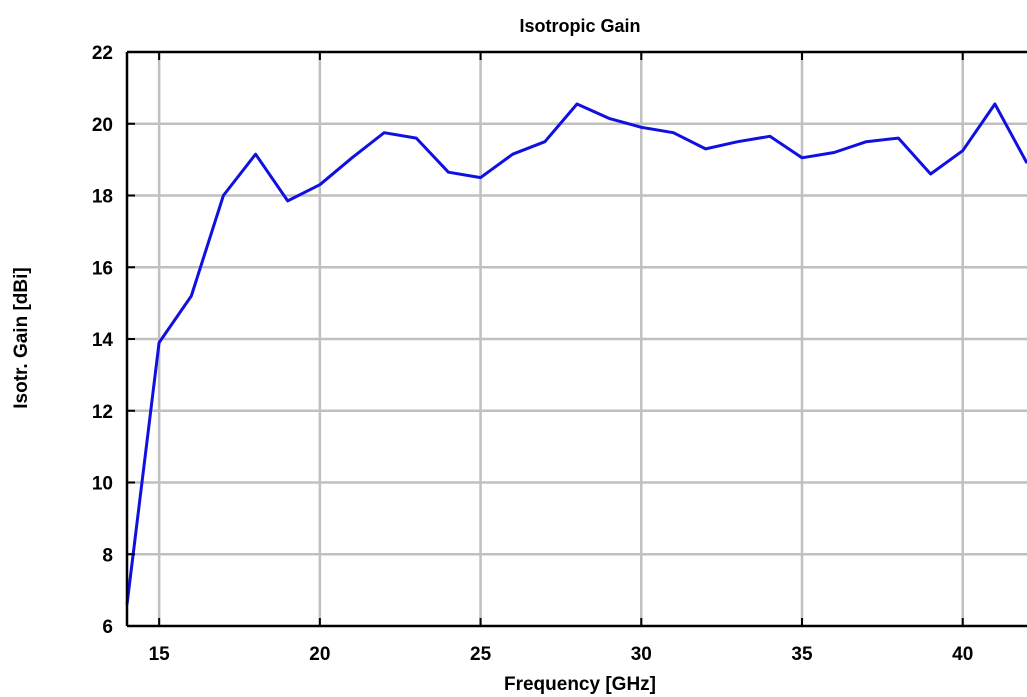 The width and height of the screenshot is (1027, 697). I want to click on x-tick-label: 15, so click(160, 654).